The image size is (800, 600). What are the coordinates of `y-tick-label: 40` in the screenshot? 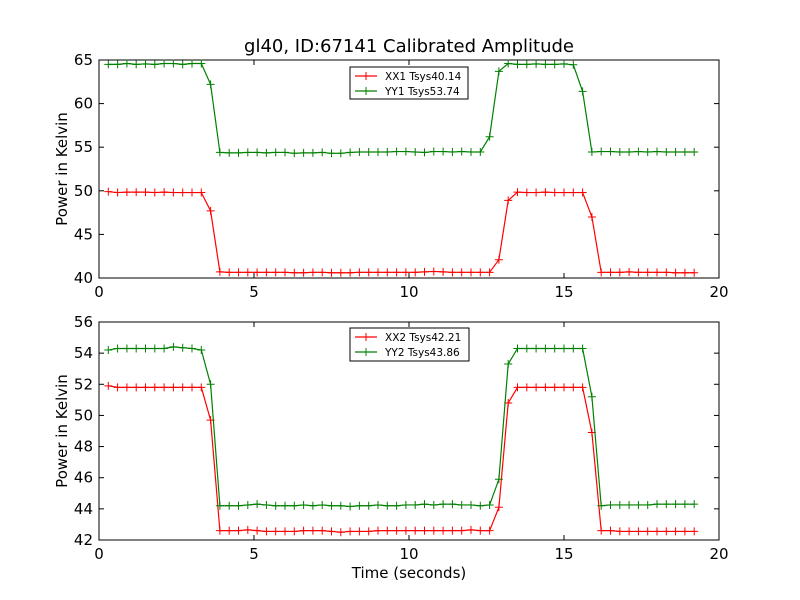 It's located at (83, 278).